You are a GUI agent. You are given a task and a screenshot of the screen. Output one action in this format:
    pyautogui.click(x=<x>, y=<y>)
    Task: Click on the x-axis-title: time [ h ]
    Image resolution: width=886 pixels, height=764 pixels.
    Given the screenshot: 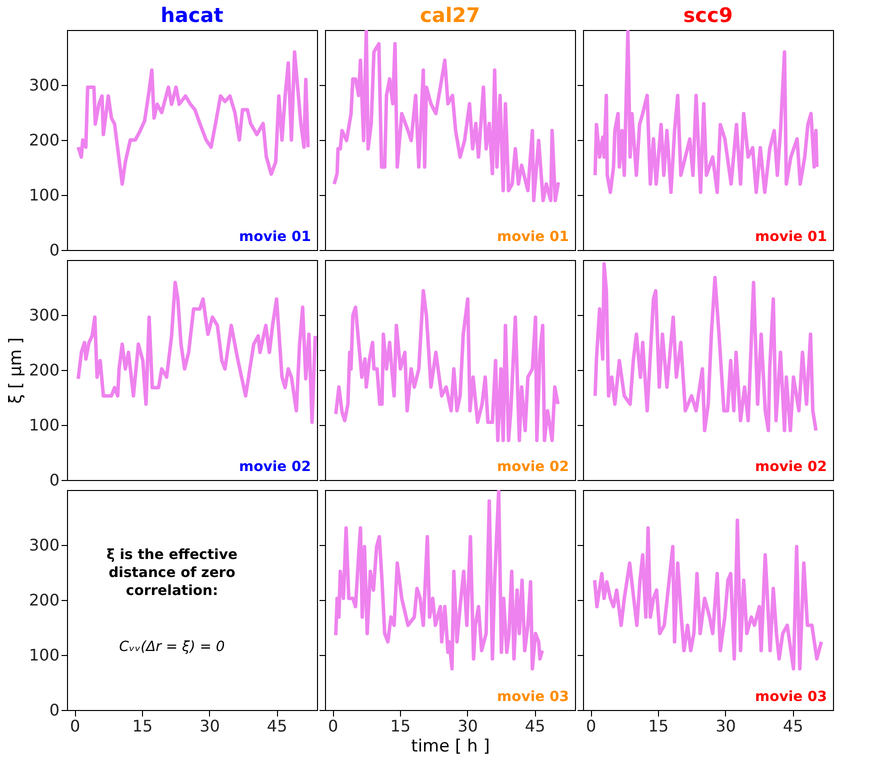 What is the action you would take?
    pyautogui.click(x=450, y=746)
    